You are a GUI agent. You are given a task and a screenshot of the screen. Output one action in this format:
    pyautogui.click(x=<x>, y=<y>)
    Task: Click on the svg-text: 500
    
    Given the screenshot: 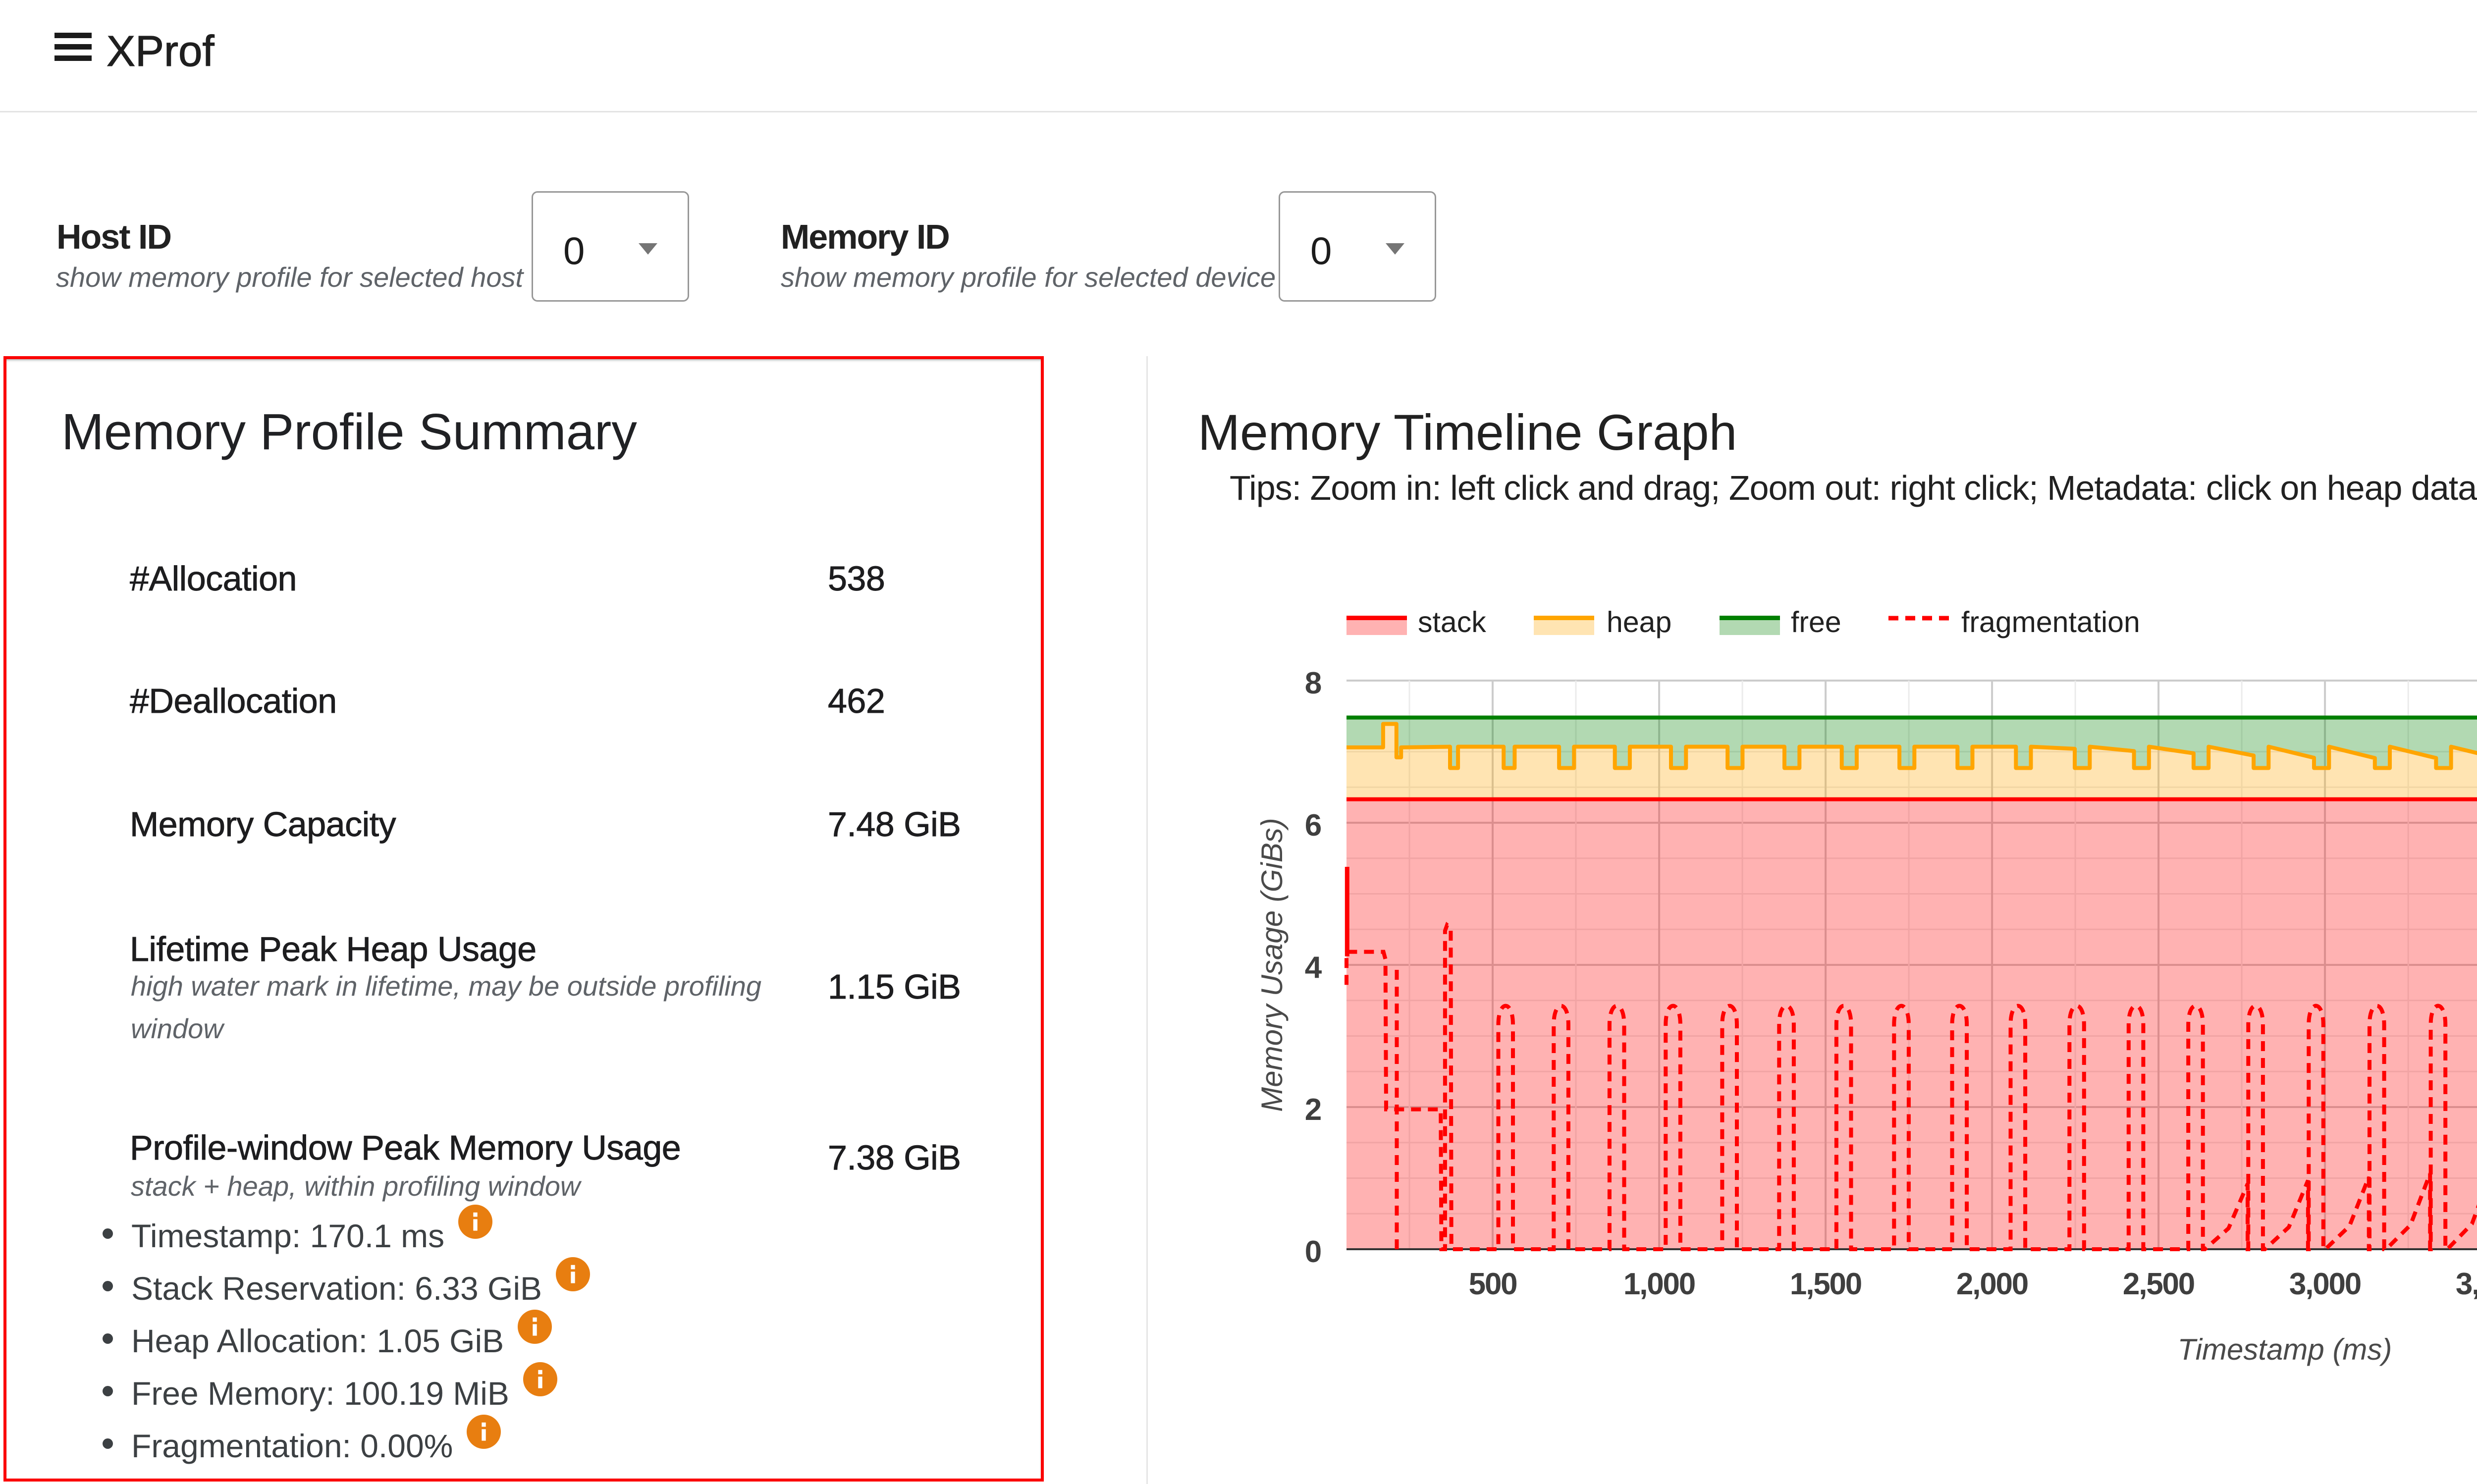 What is the action you would take?
    pyautogui.click(x=1493, y=1284)
    